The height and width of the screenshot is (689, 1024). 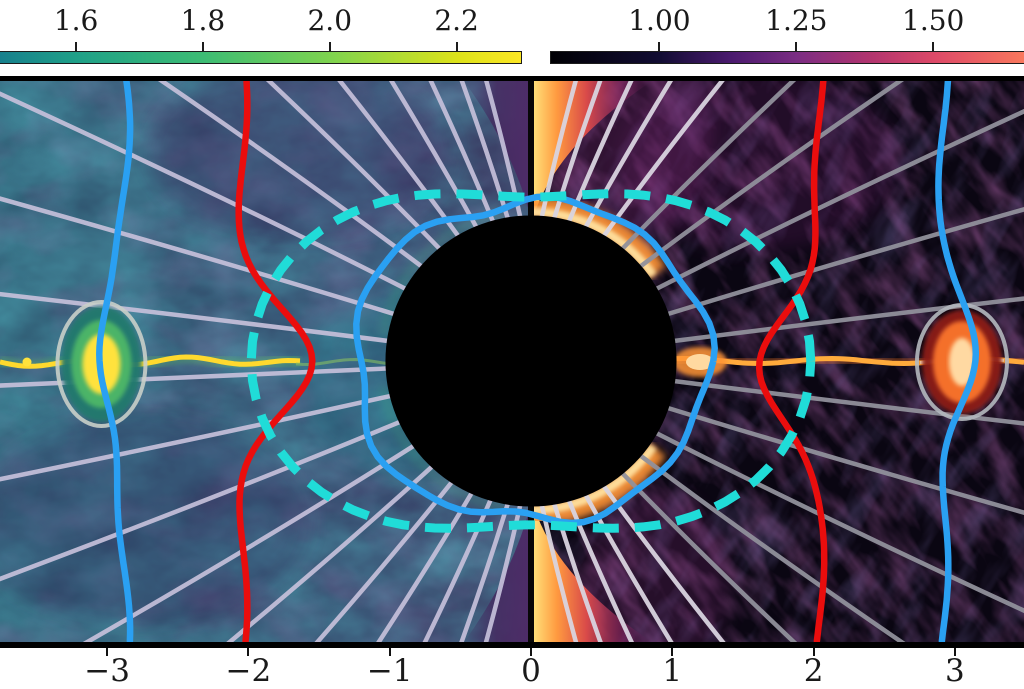 What do you see at coordinates (961, 362) in the screenshot?
I see `plasmoid` at bounding box center [961, 362].